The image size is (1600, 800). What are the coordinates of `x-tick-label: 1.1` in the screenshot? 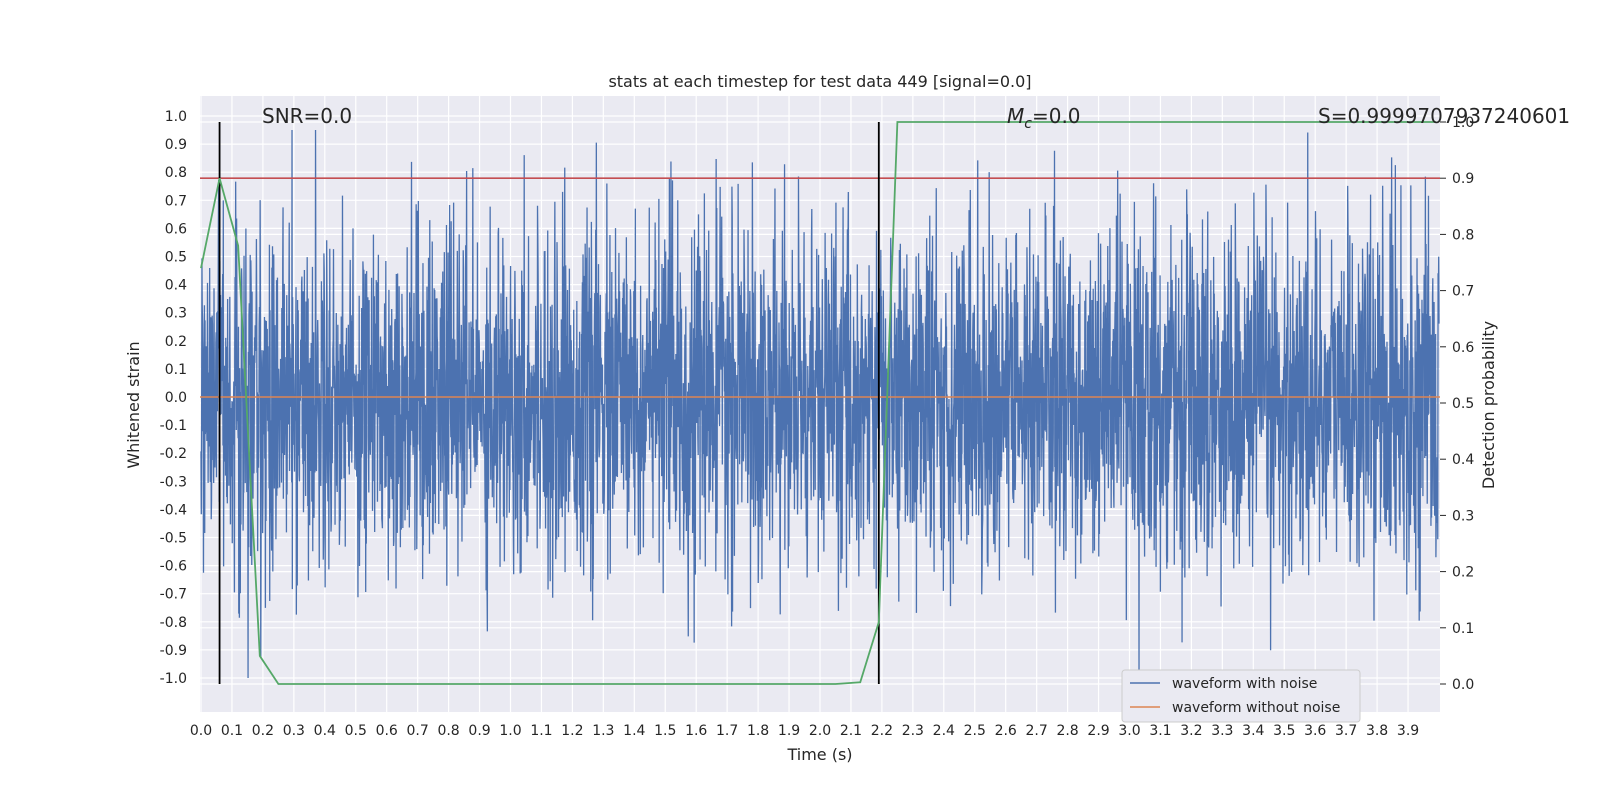 It's located at (541, 731).